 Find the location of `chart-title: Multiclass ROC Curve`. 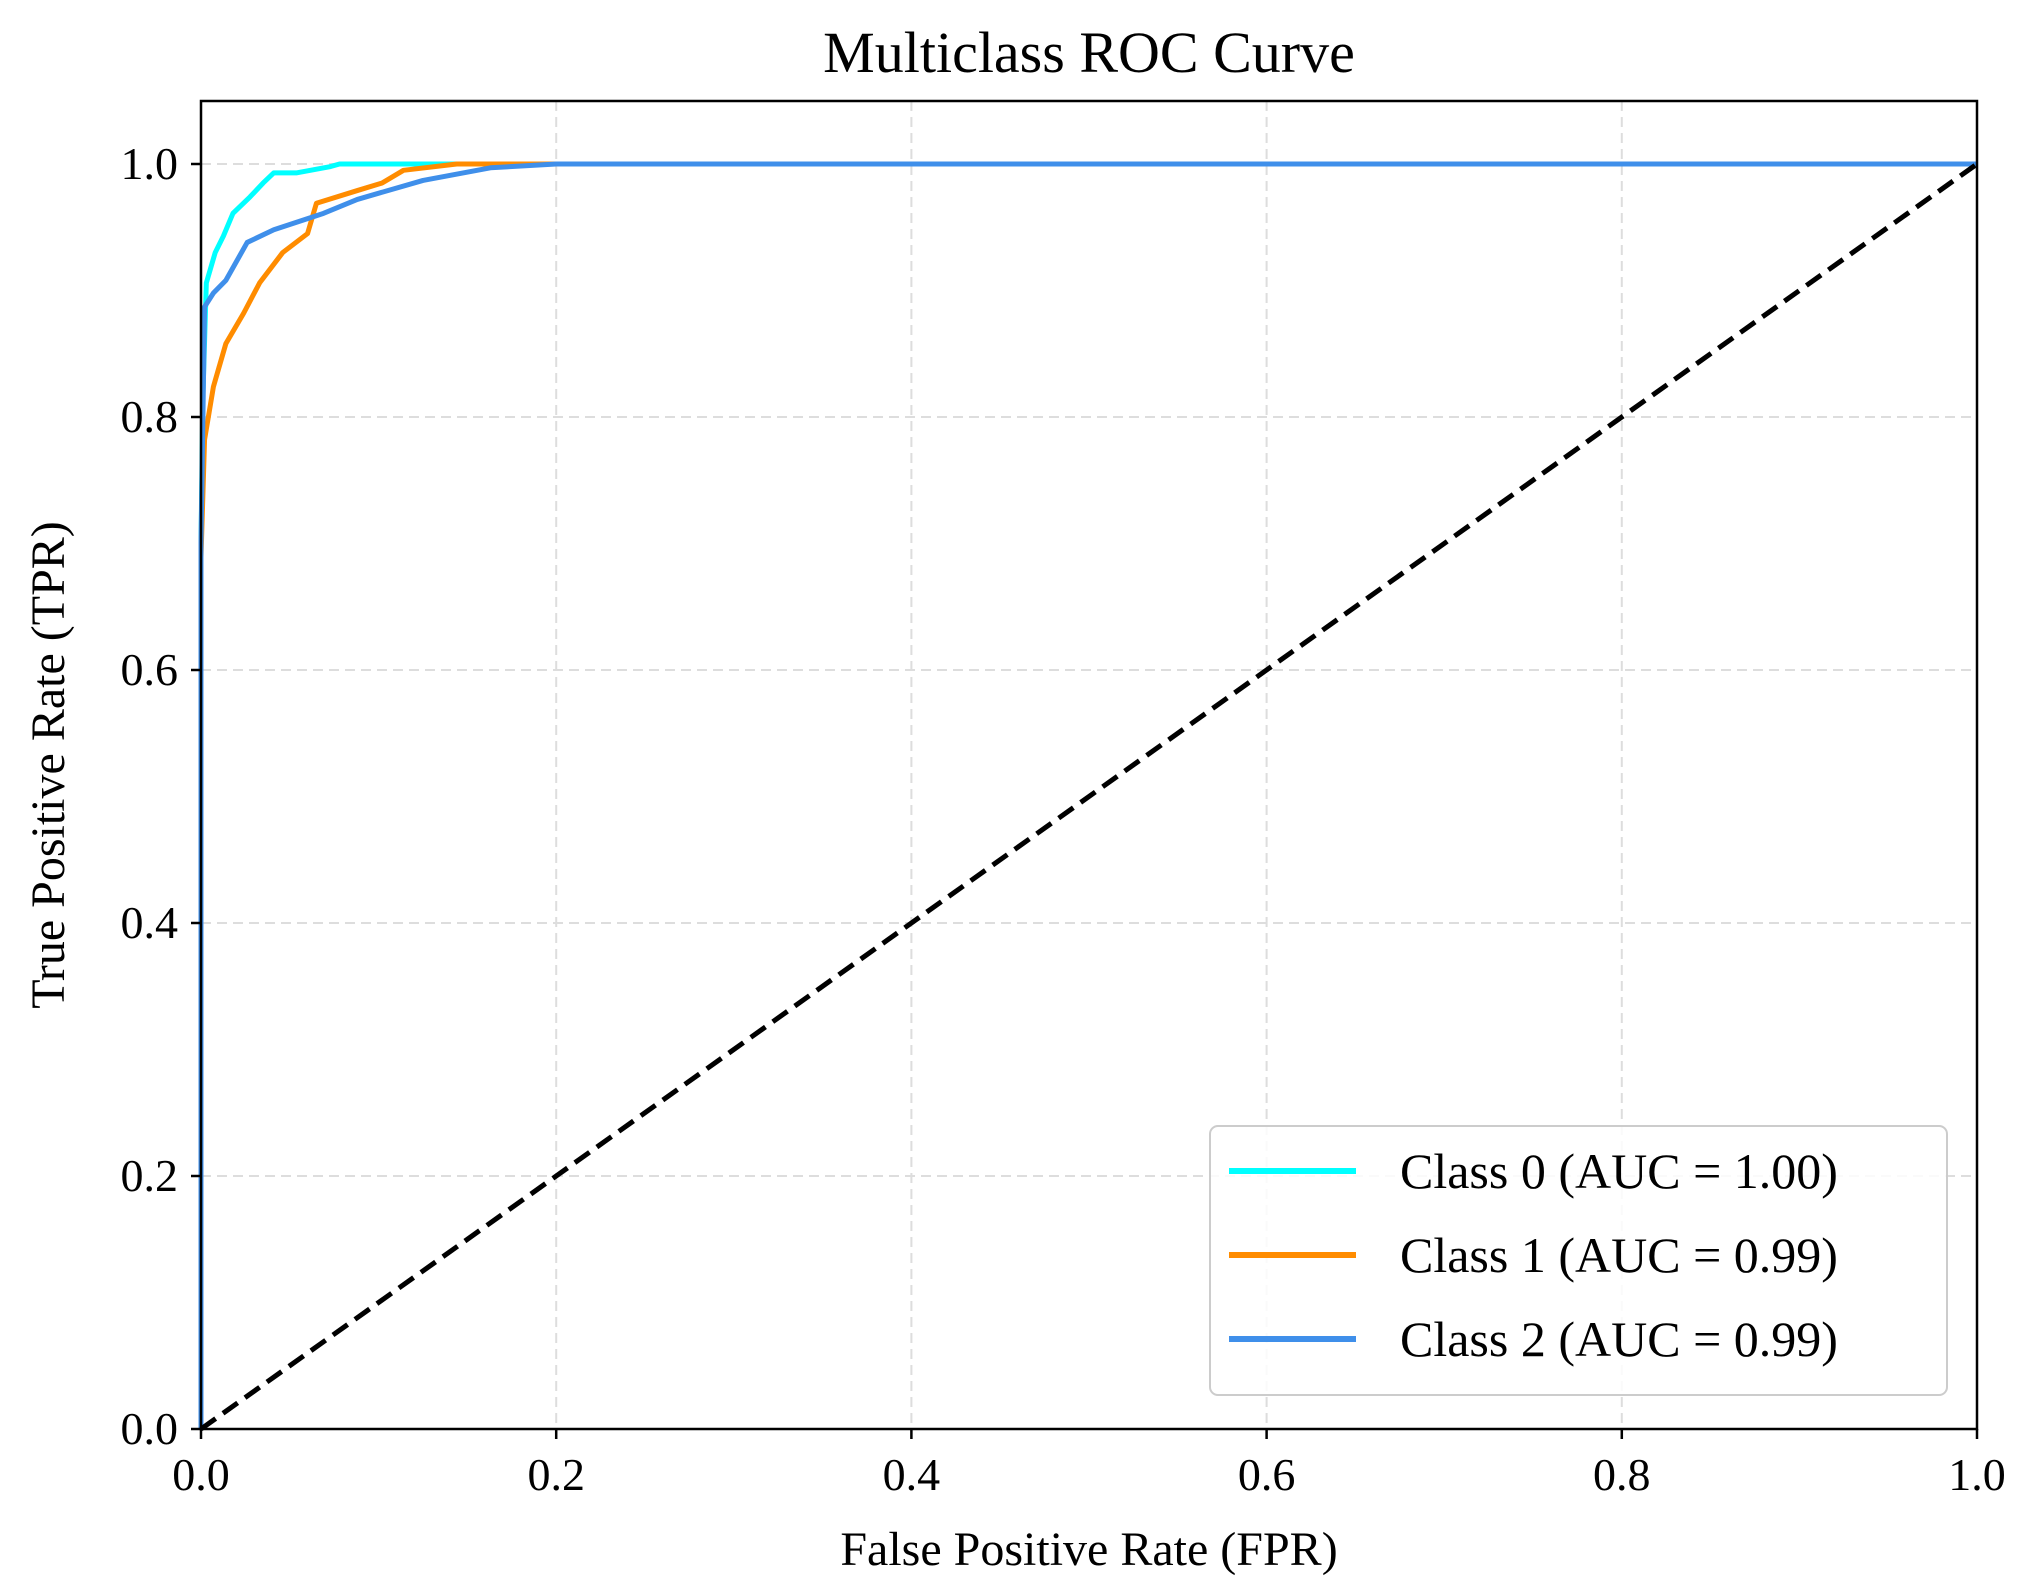

chart-title: Multiclass ROC Curve is located at coordinates (1089, 52).